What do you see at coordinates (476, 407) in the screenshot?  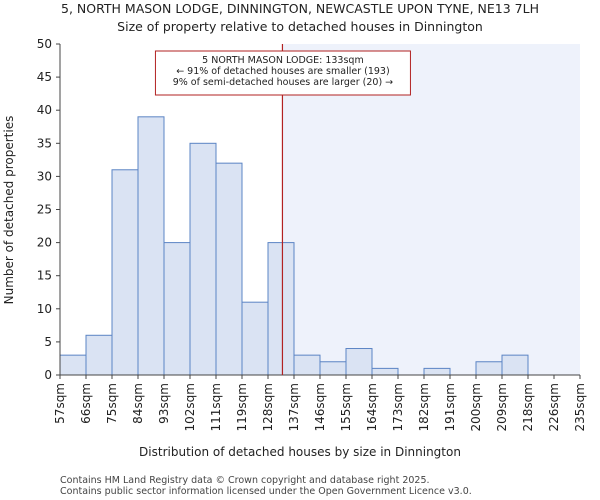 I see `x-tick-label: 200sqm` at bounding box center [476, 407].